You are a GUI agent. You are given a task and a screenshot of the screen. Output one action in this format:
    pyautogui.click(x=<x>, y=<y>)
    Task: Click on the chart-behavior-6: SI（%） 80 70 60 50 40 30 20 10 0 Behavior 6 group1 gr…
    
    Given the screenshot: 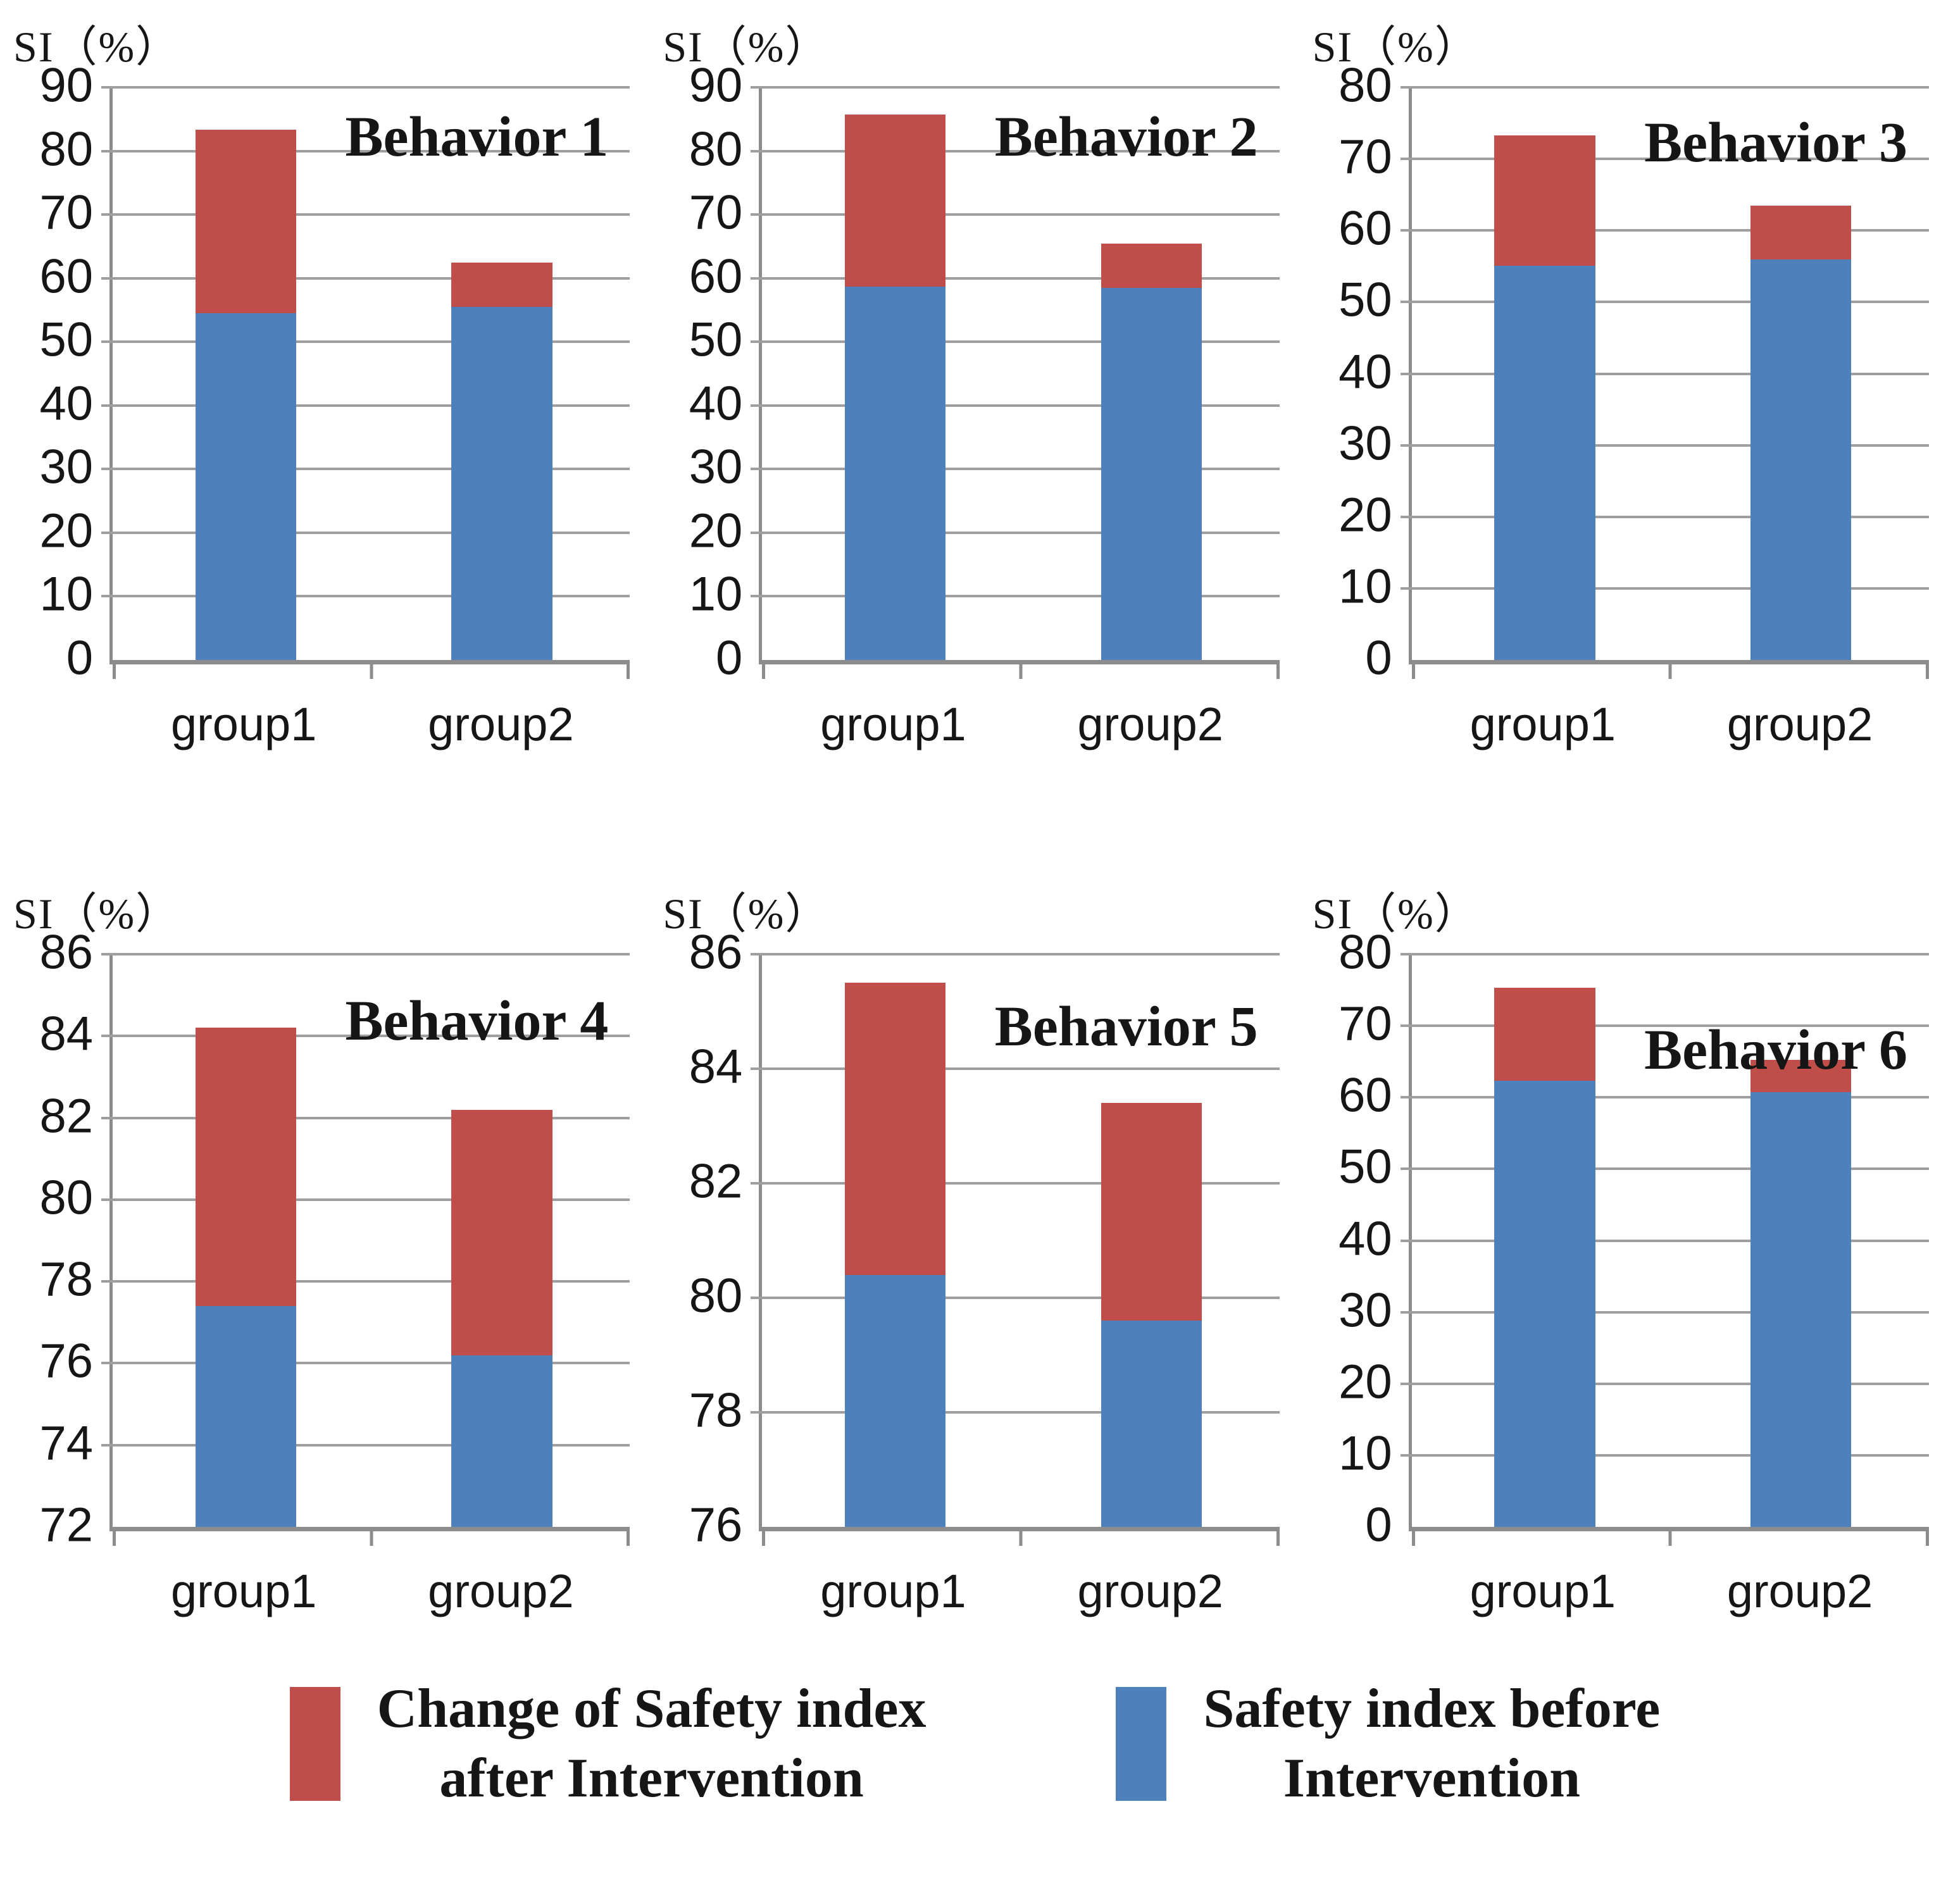 What is the action you would take?
    pyautogui.click(x=1624, y=1256)
    